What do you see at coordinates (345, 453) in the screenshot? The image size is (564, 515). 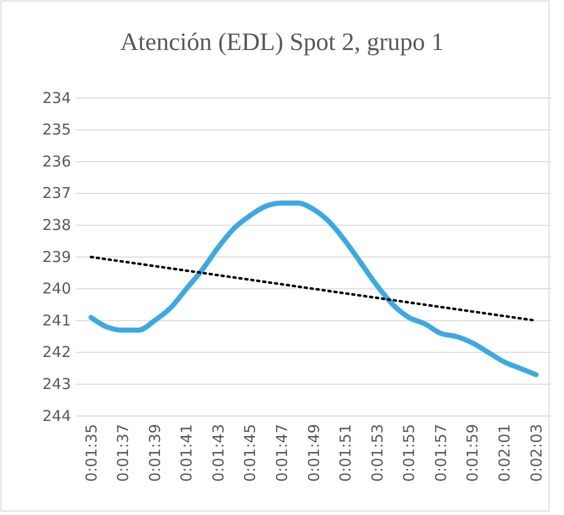 I see `x-tick-label: 0:01:51` at bounding box center [345, 453].